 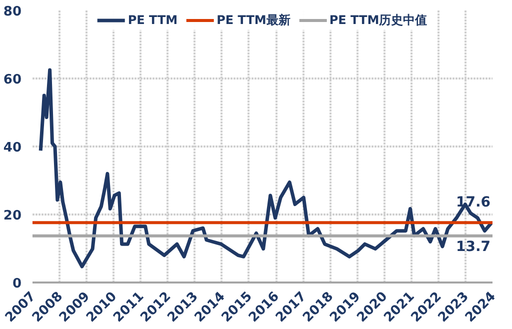 I want to click on legend-label: PE TTM, so click(x=153, y=20).